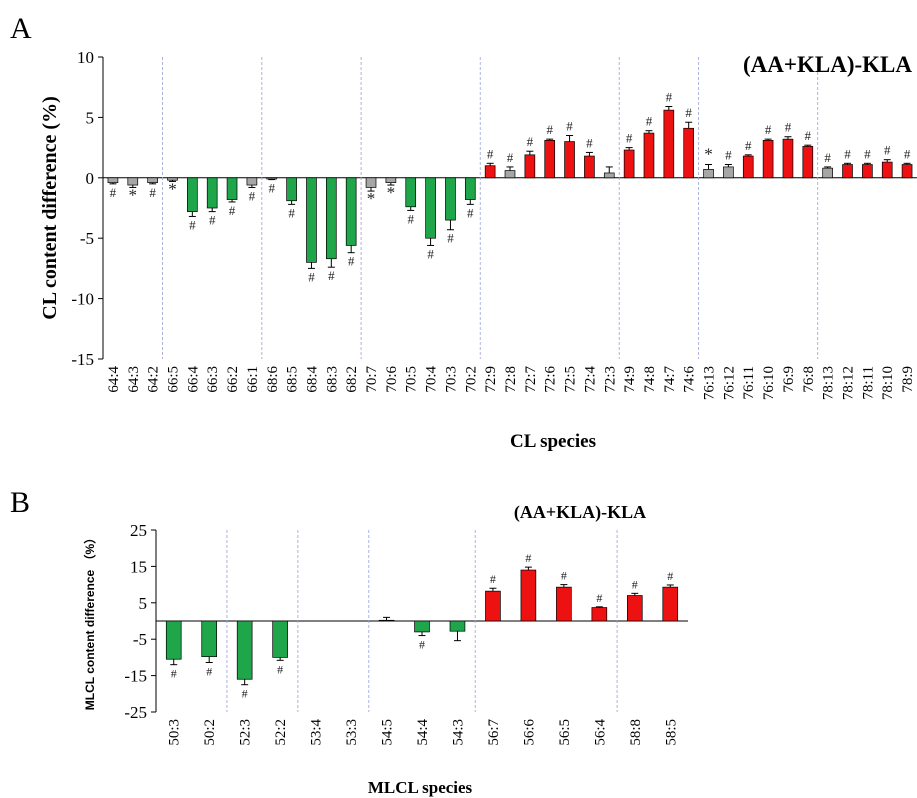 This screenshot has height=798, width=917. I want to click on mlcl-chart-title: (AA+KLA)-KLA, so click(580, 512).